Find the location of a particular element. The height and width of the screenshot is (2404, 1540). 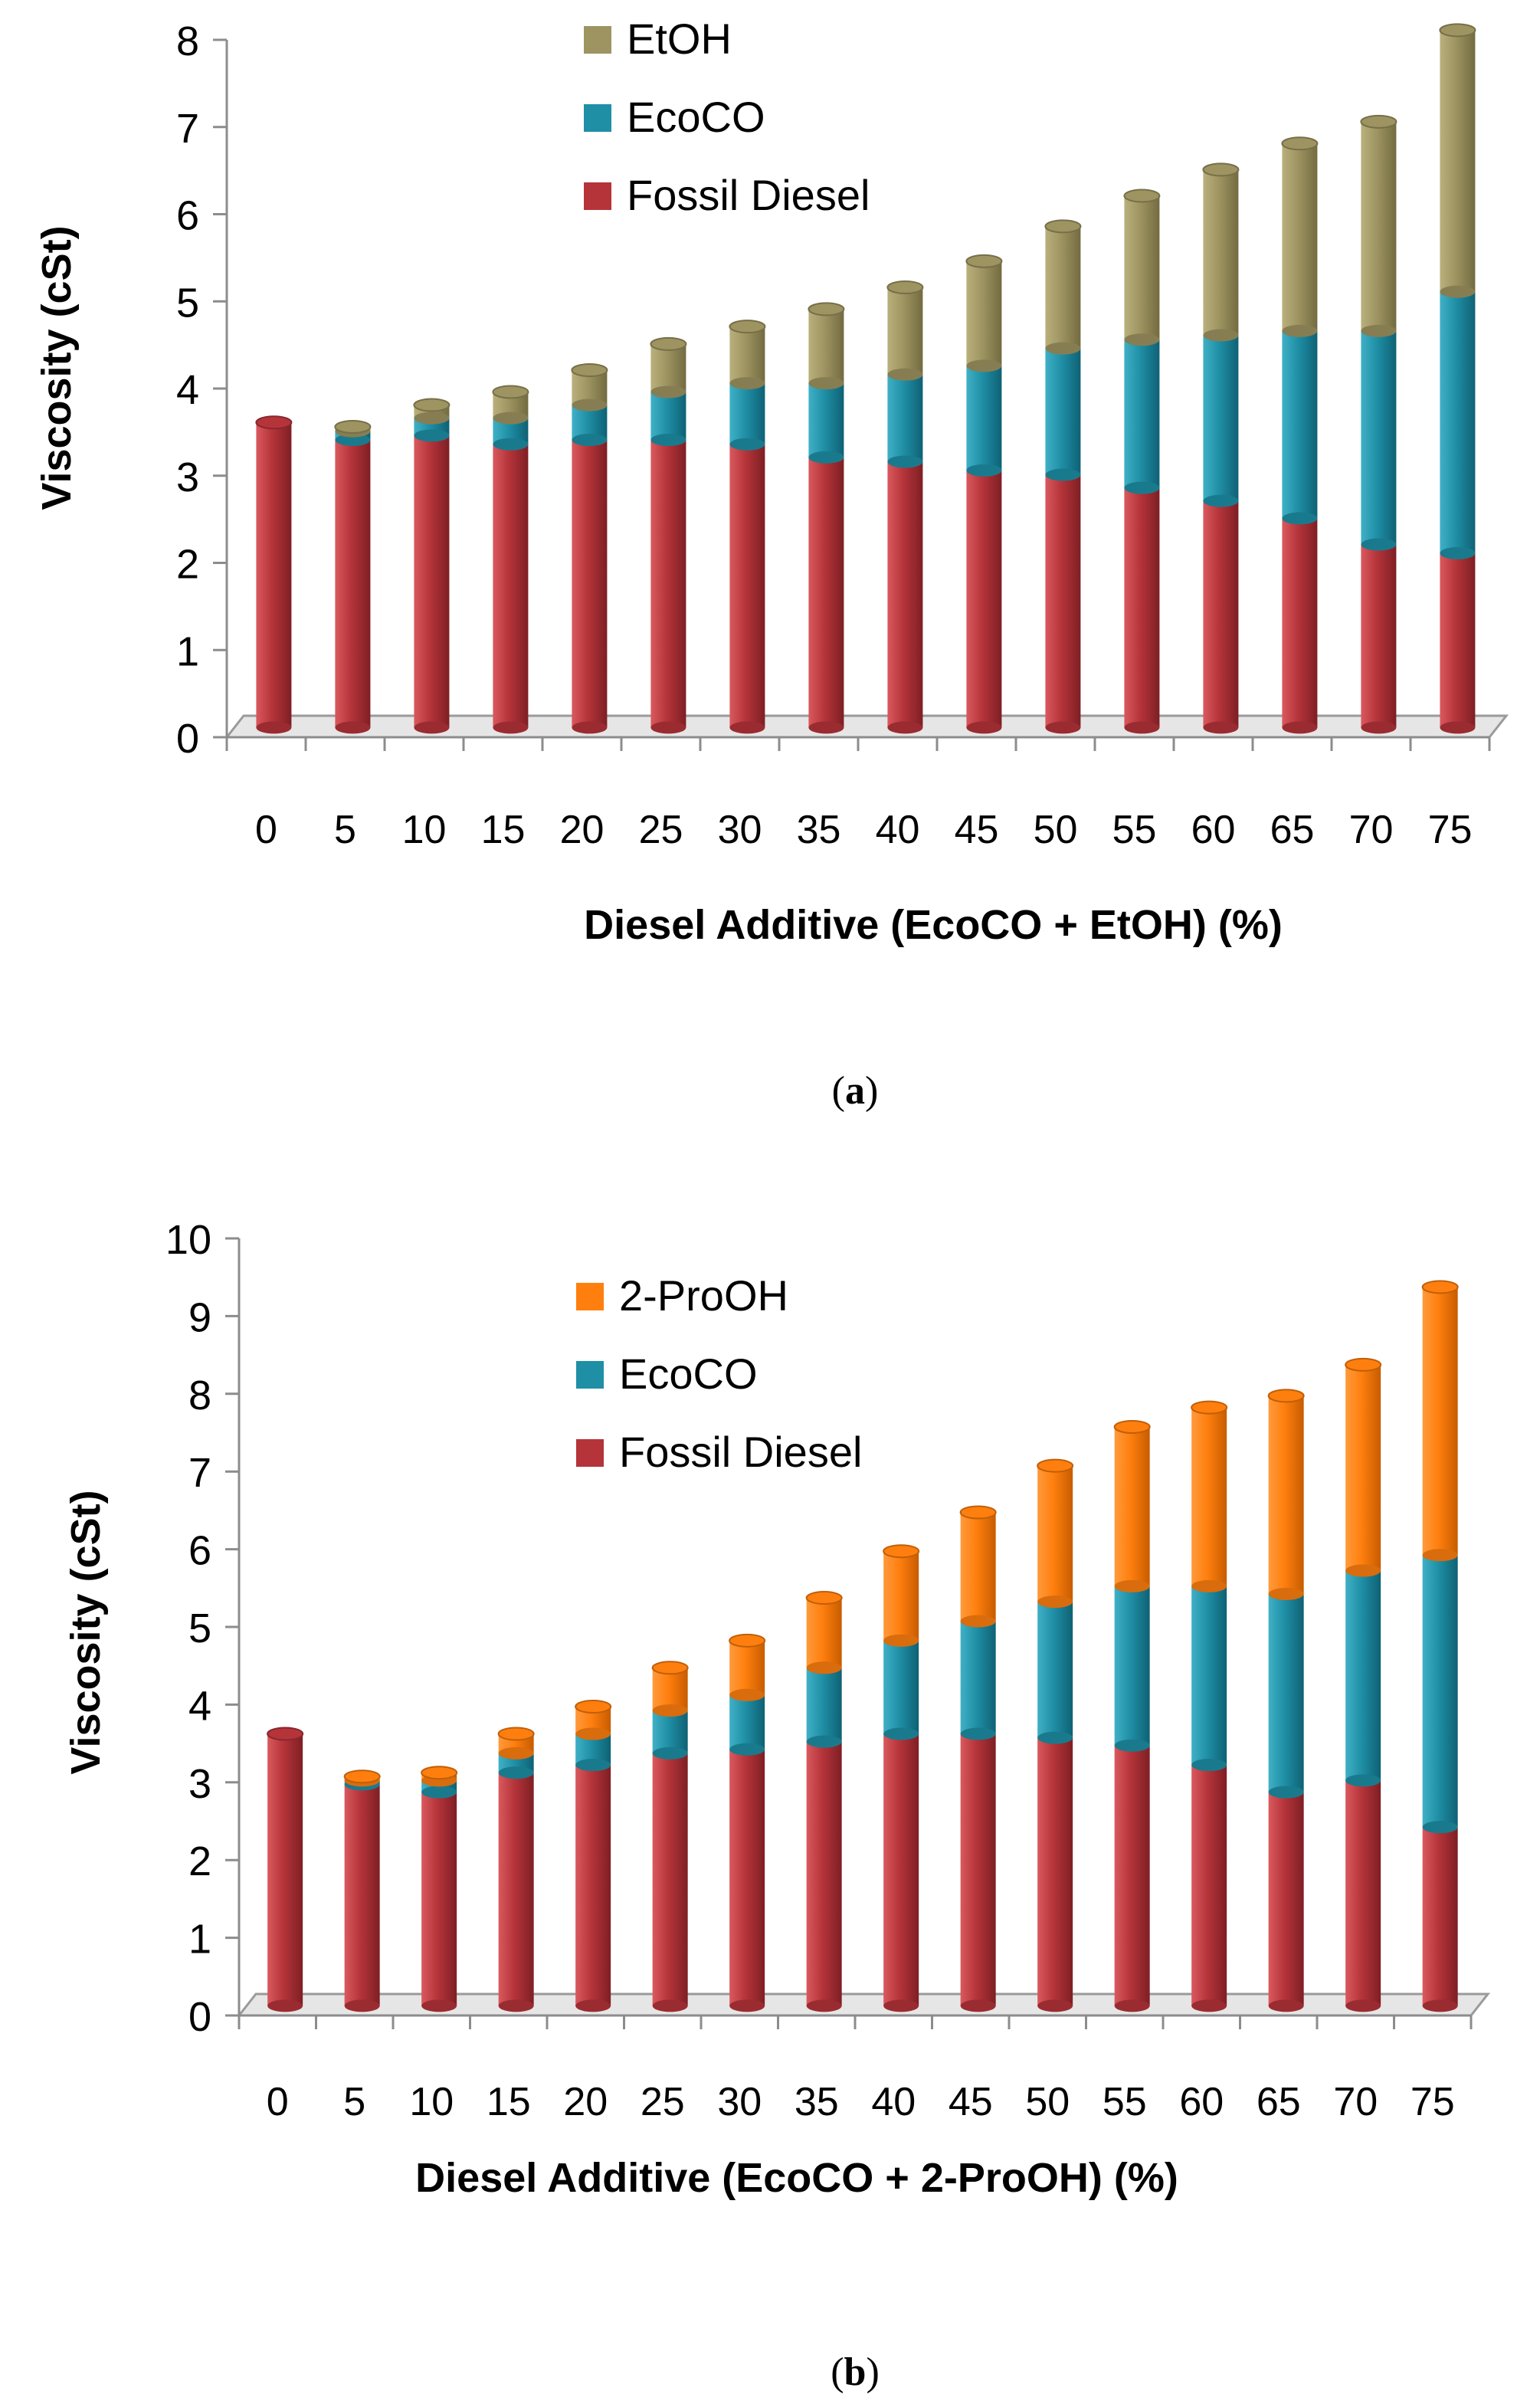

legend-label: EtOH is located at coordinates (679, 39).